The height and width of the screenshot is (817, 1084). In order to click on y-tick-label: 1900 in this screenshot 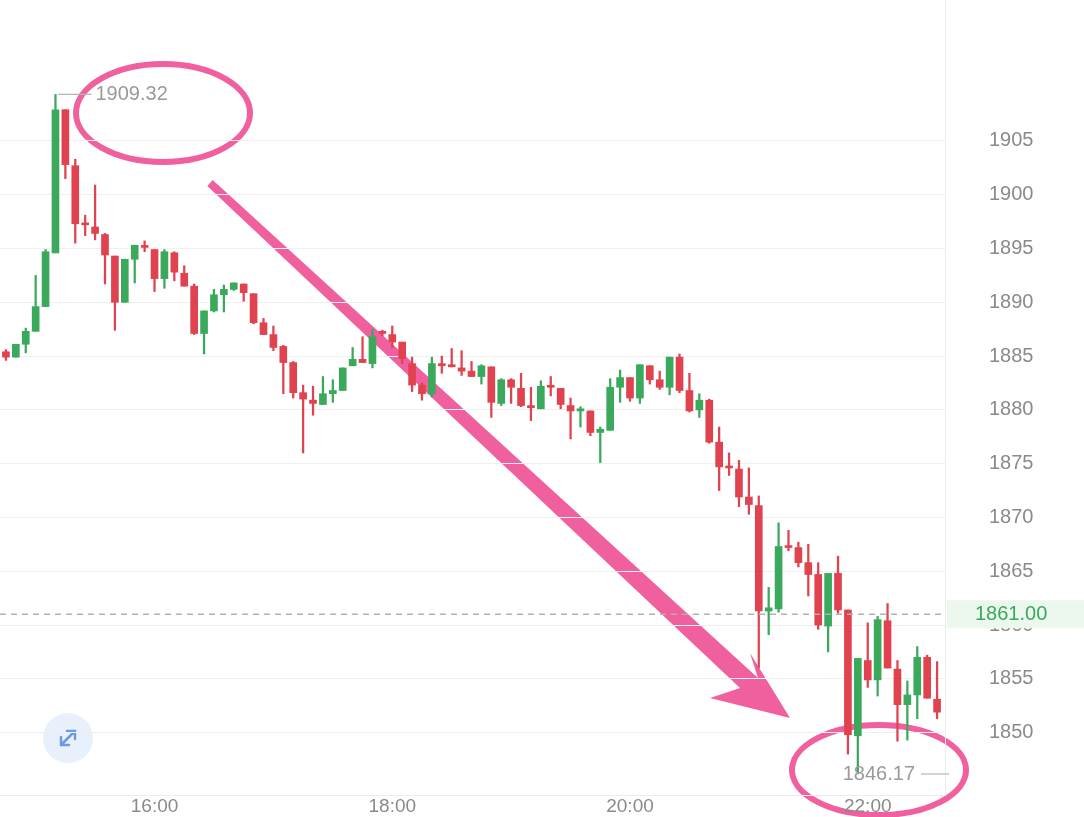, I will do `click(1011, 193)`.